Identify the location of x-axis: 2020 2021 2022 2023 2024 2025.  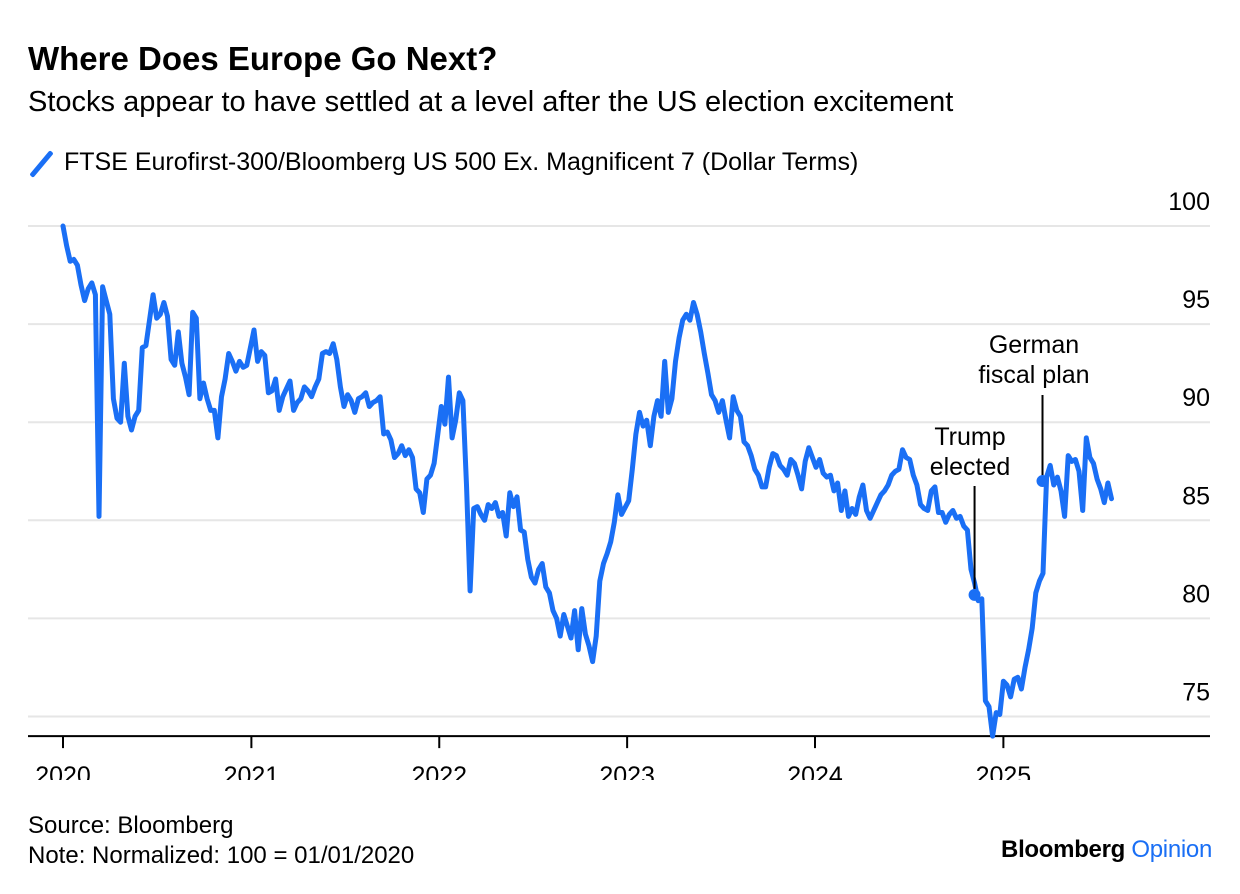
(619, 757).